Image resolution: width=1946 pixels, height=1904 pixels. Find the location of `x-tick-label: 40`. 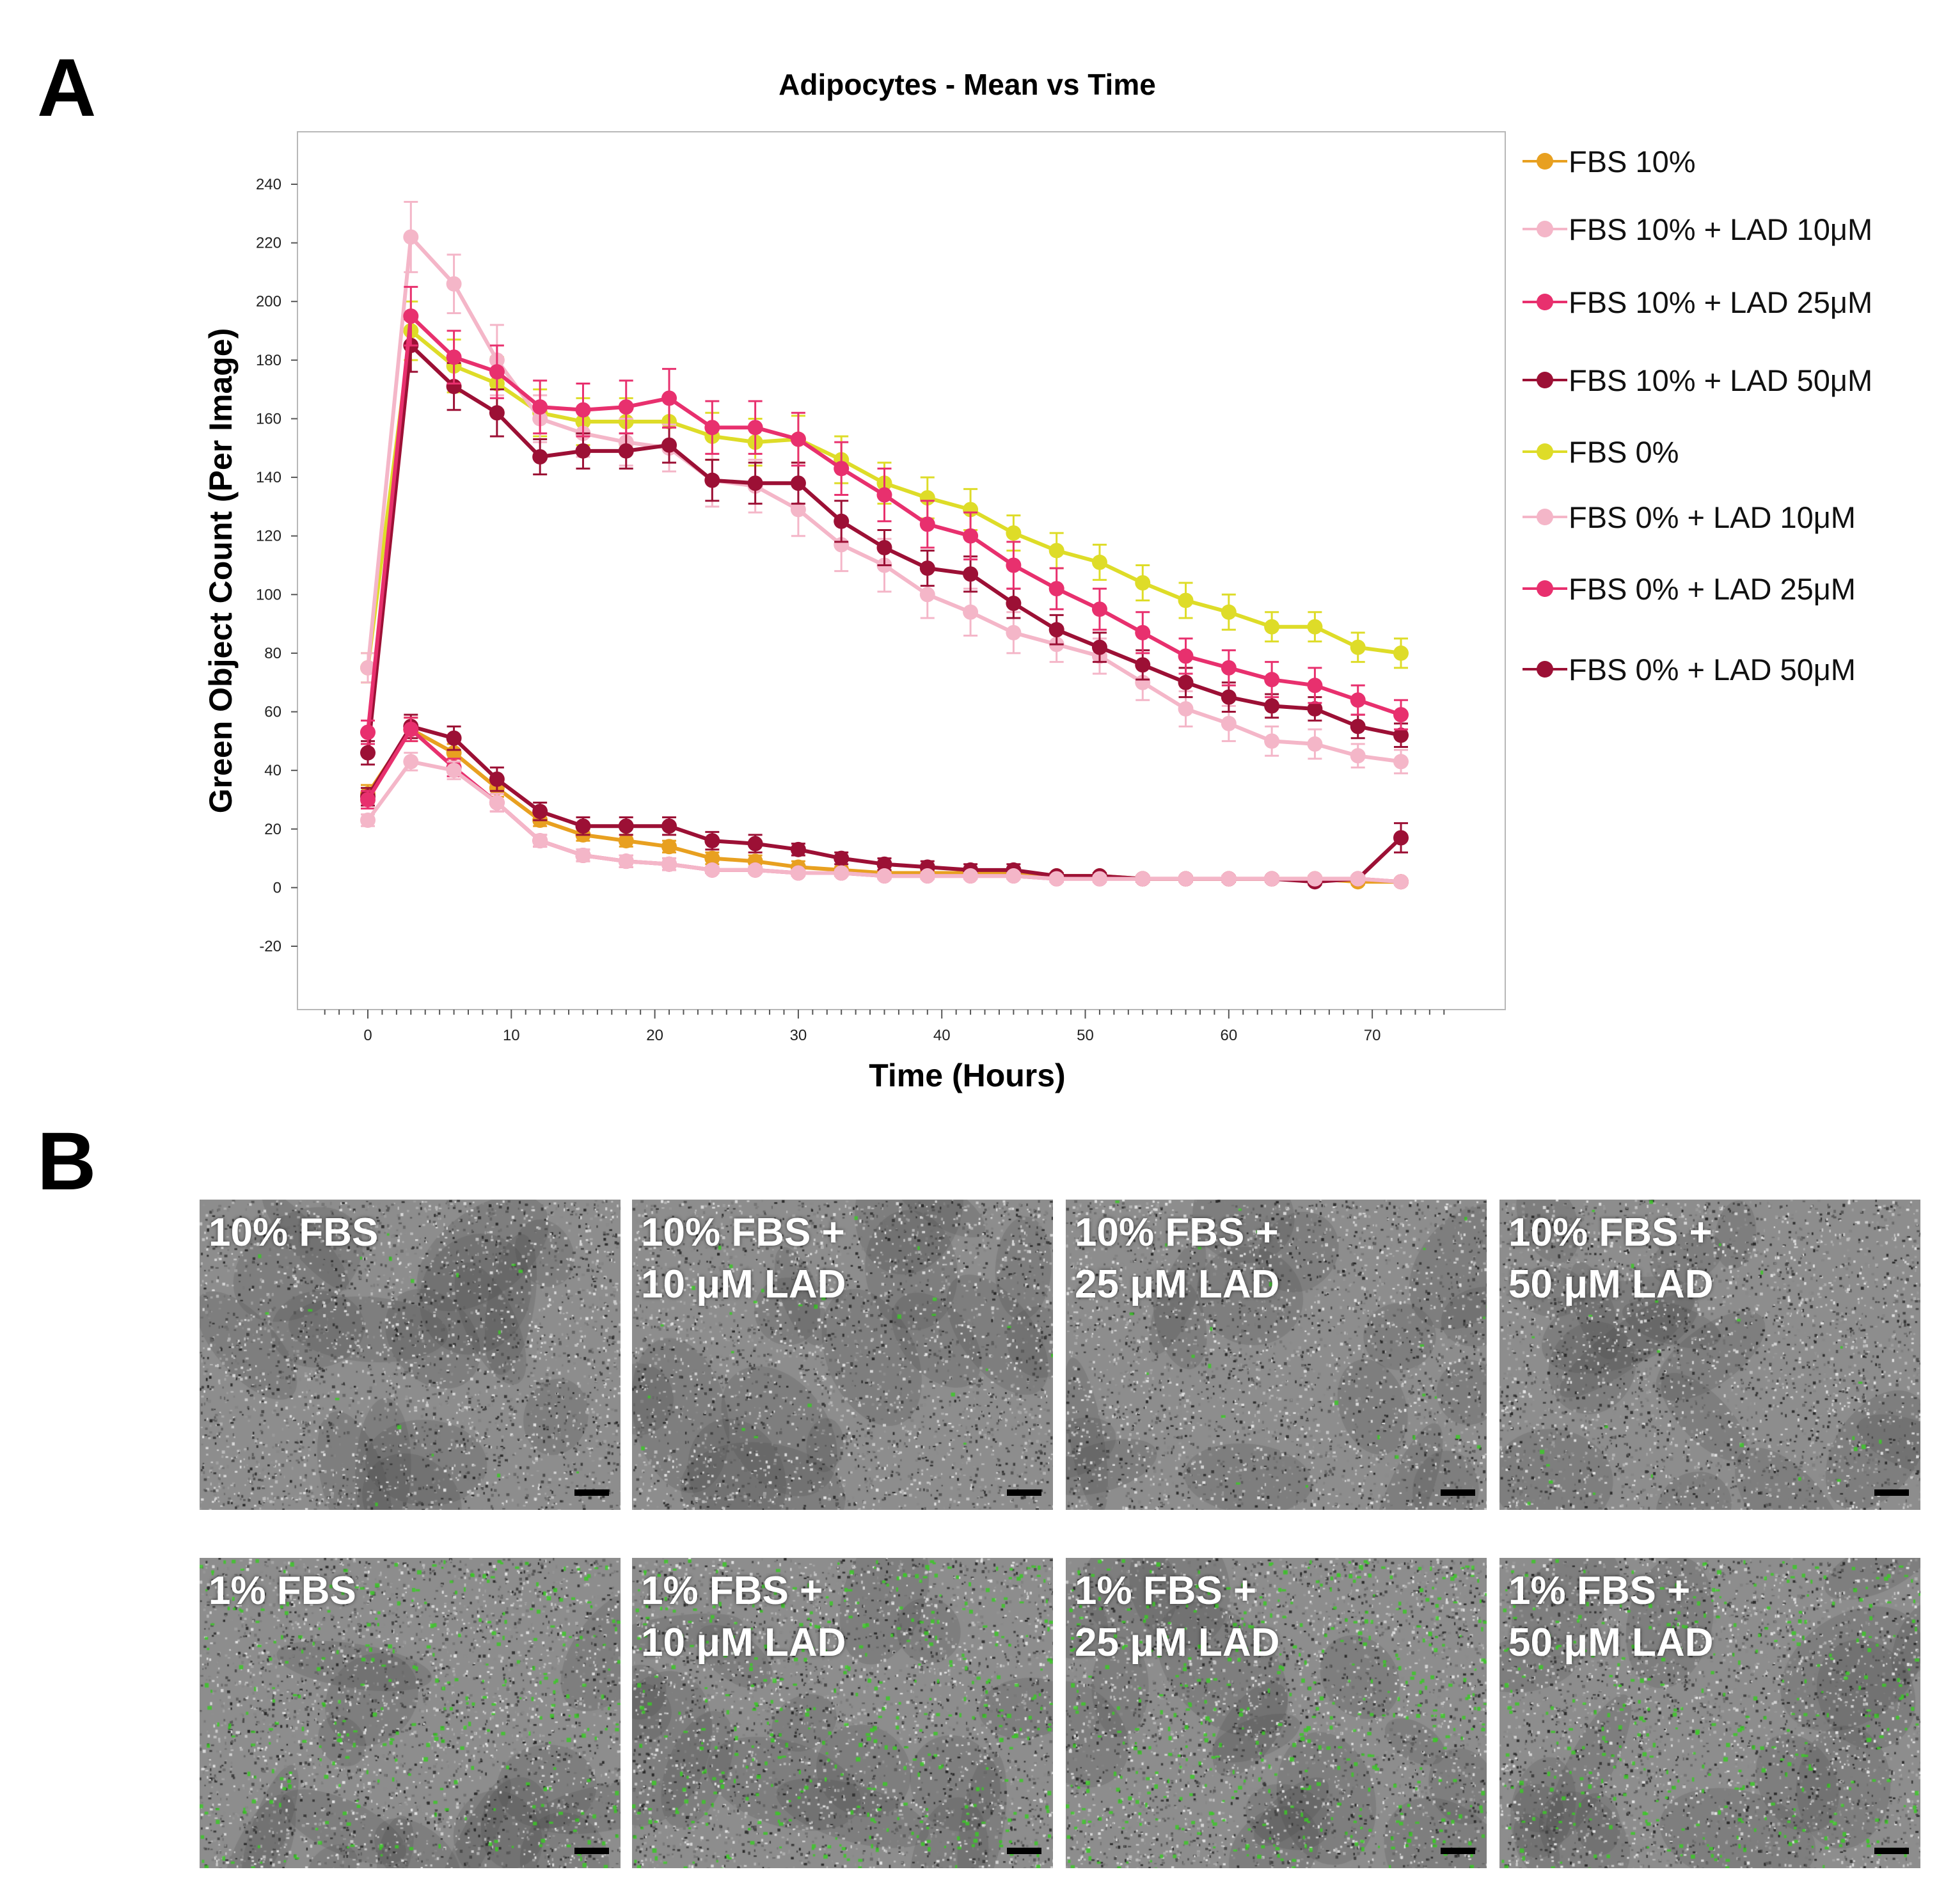

x-tick-label: 40 is located at coordinates (942, 1035).